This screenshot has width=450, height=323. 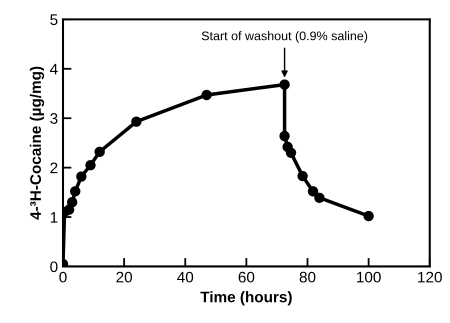 I want to click on y-tick-label: 3, so click(x=54, y=118).